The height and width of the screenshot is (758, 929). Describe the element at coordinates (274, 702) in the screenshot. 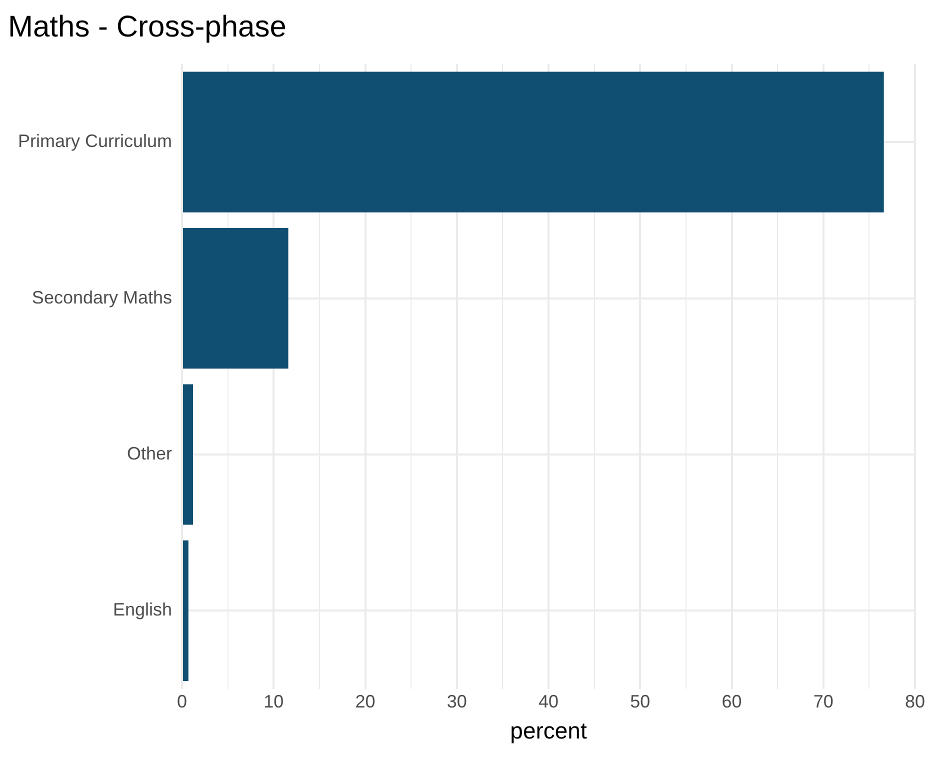

I see `x-tick-label: 10` at that location.